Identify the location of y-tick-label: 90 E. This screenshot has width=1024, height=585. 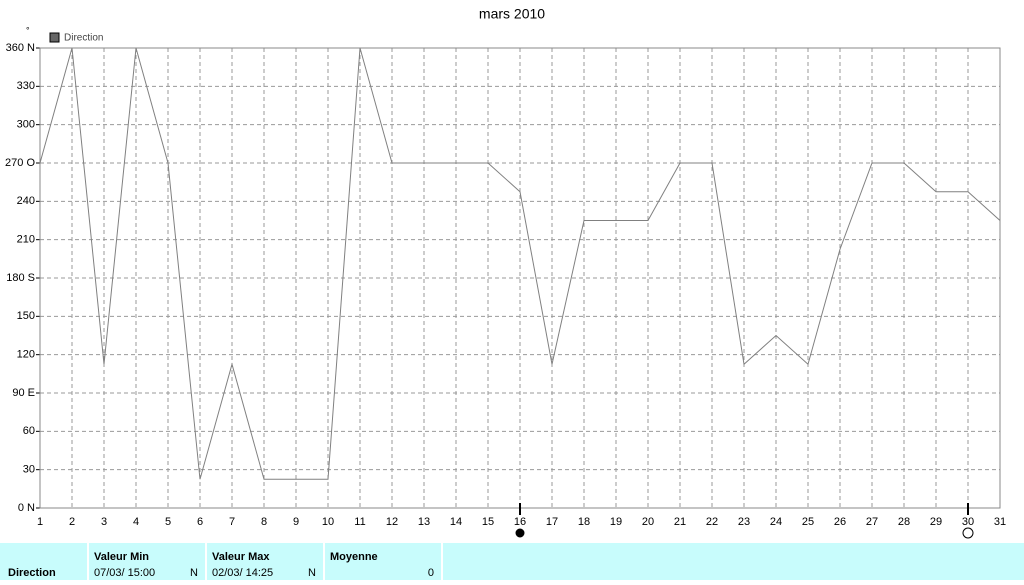
(23, 393).